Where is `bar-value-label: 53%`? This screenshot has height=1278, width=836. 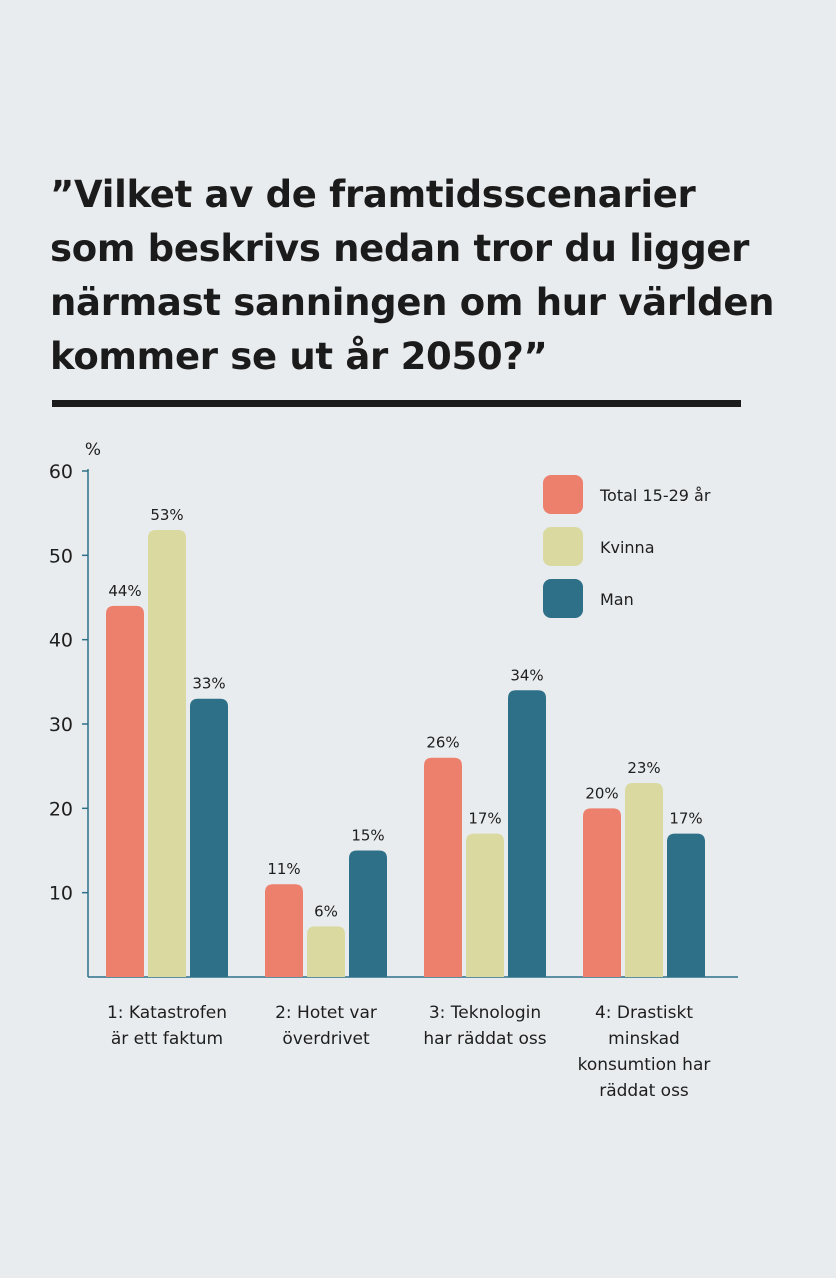 bar-value-label: 53% is located at coordinates (166, 515).